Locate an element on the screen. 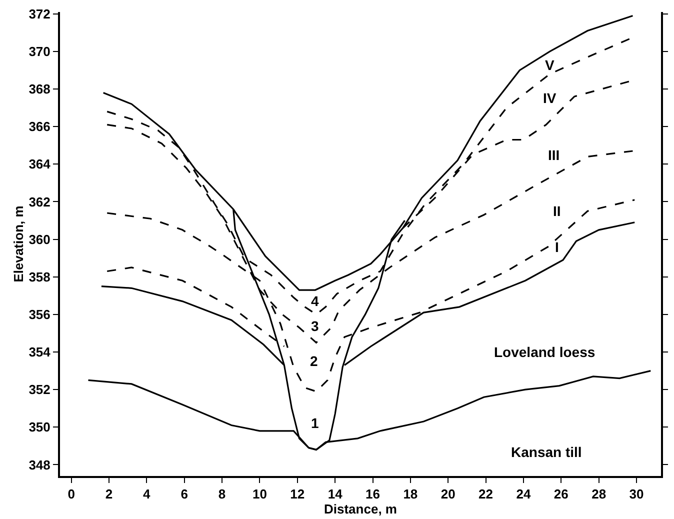 The image size is (674, 519). annotation: Loveland loess is located at coordinates (545, 352).